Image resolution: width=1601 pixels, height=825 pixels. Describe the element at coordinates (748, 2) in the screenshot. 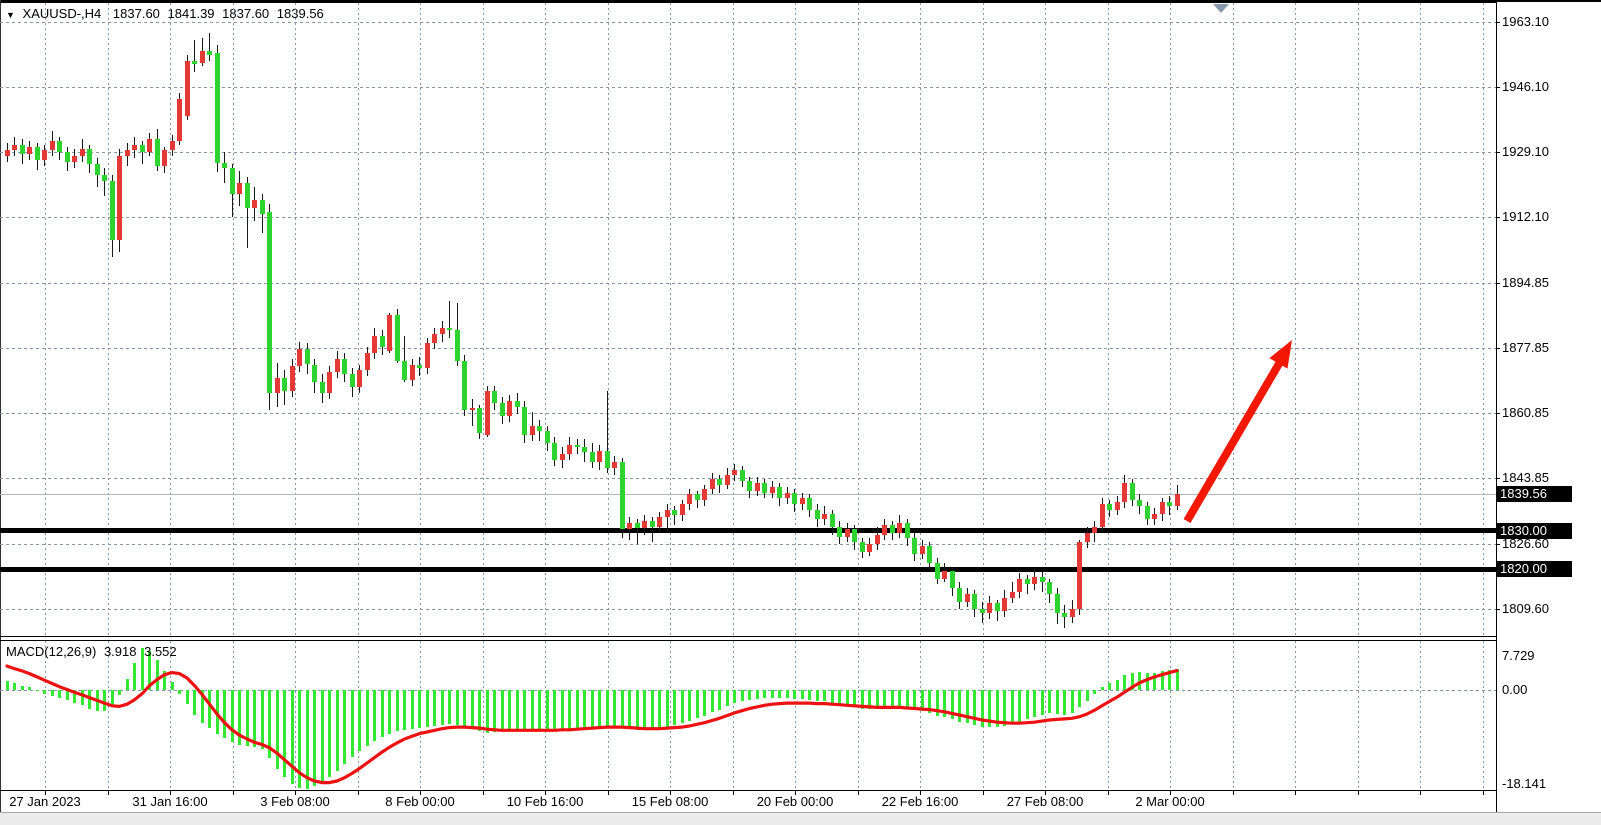

I see `main-panel-top-border` at that location.